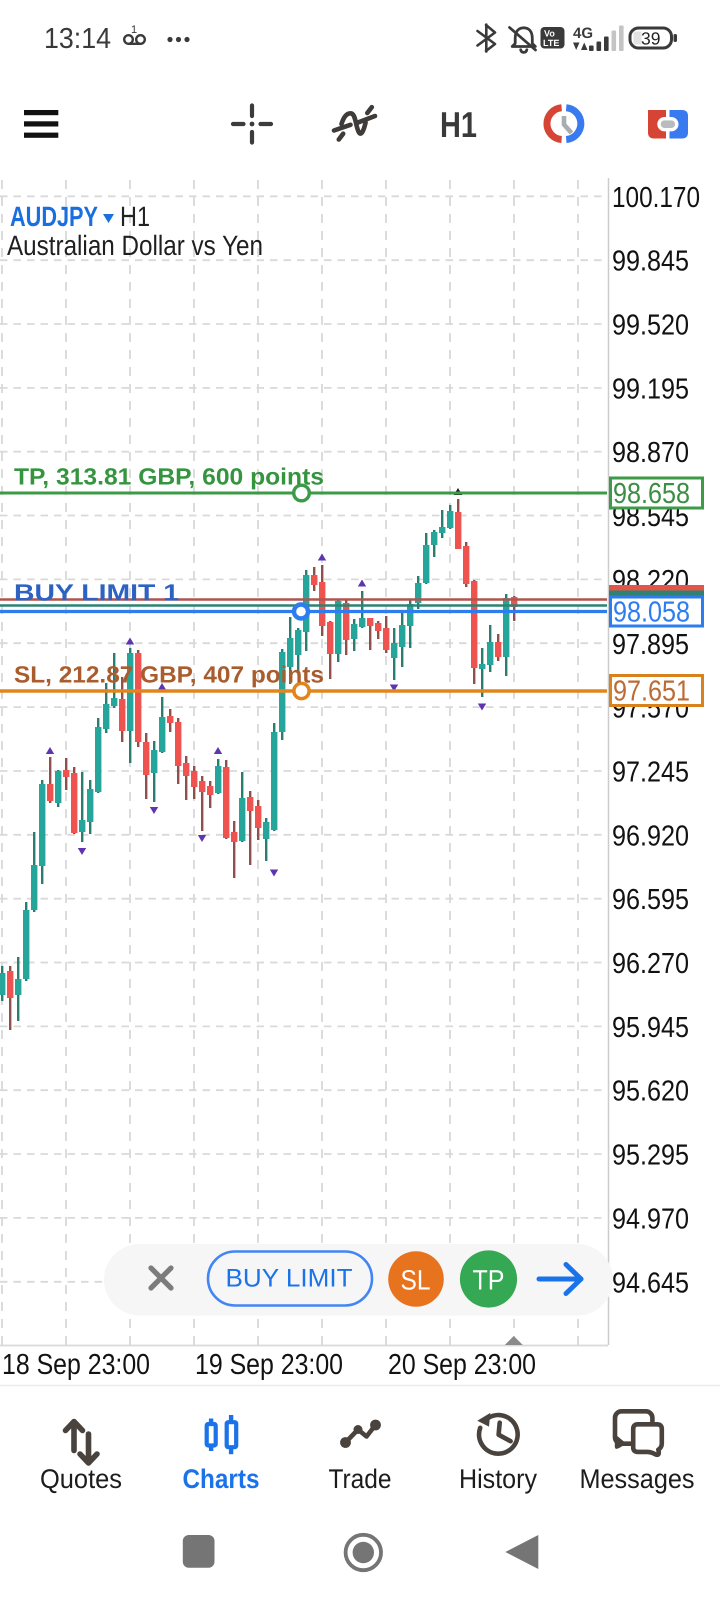 This screenshot has height=1600, width=720. What do you see at coordinates (549, 34) in the screenshot?
I see `svg-text: Vo` at bounding box center [549, 34].